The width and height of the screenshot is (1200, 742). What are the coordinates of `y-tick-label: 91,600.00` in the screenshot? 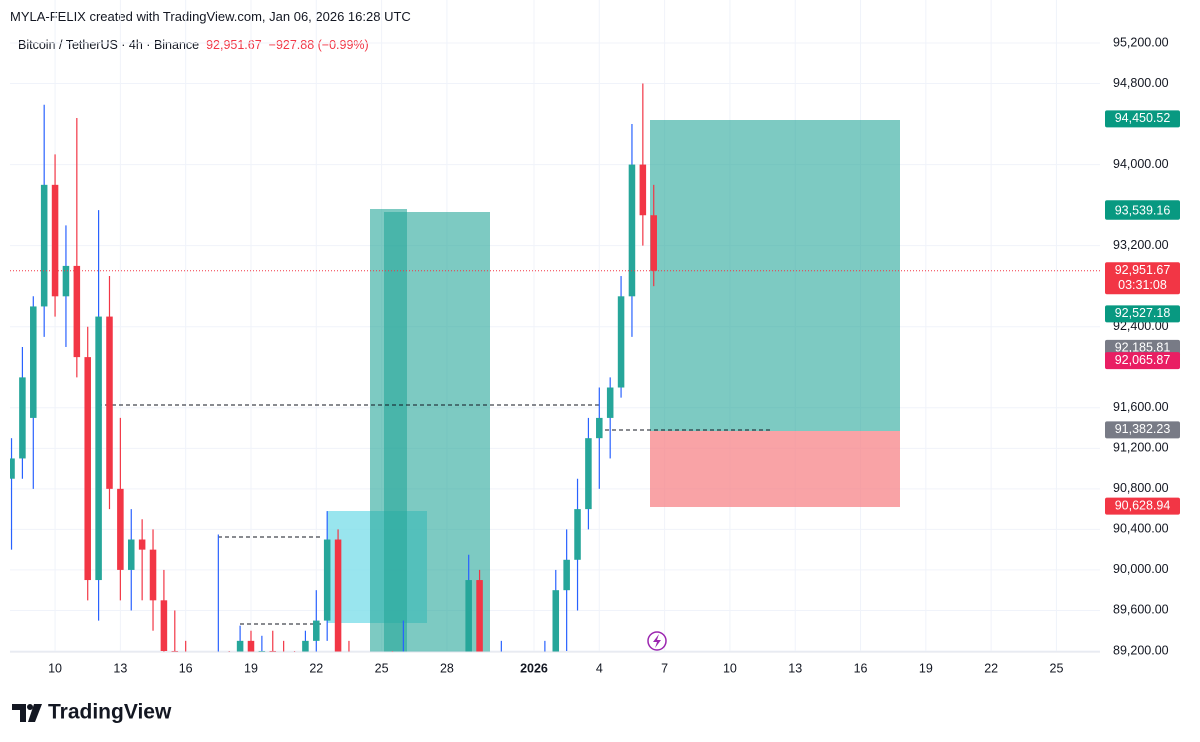 It's located at (1141, 407).